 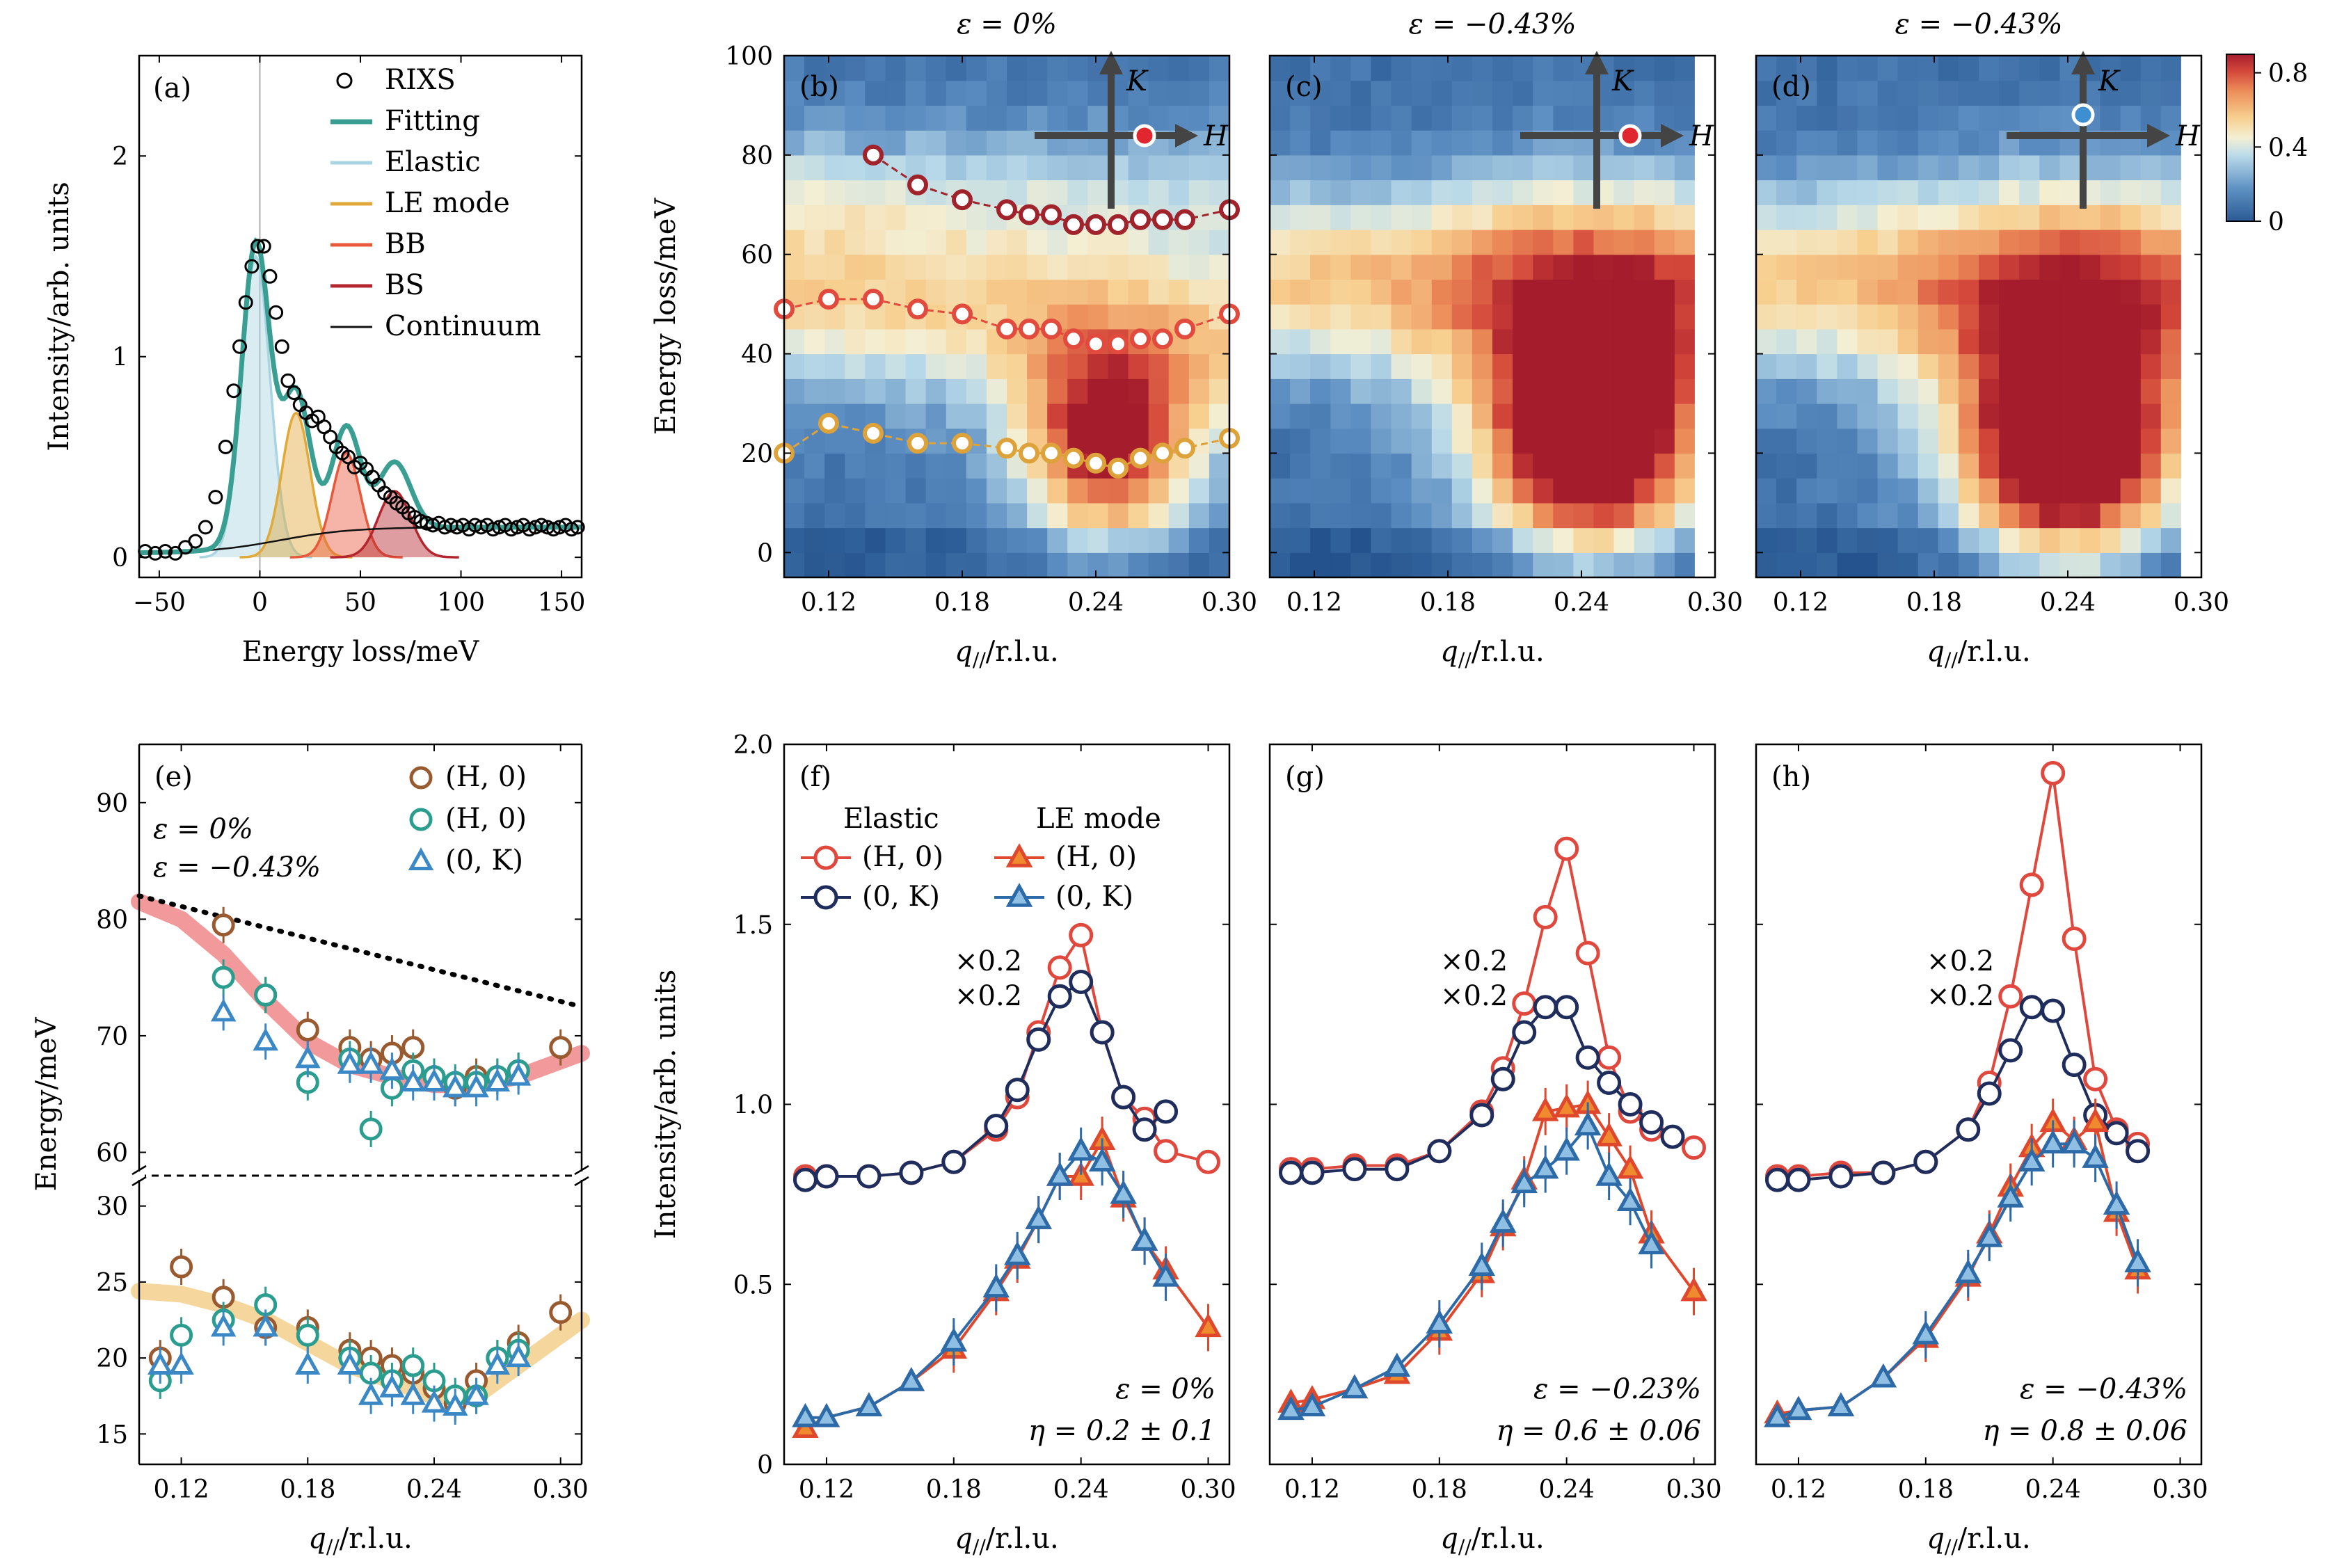 I want to click on panel-label: (a), so click(x=172, y=88).